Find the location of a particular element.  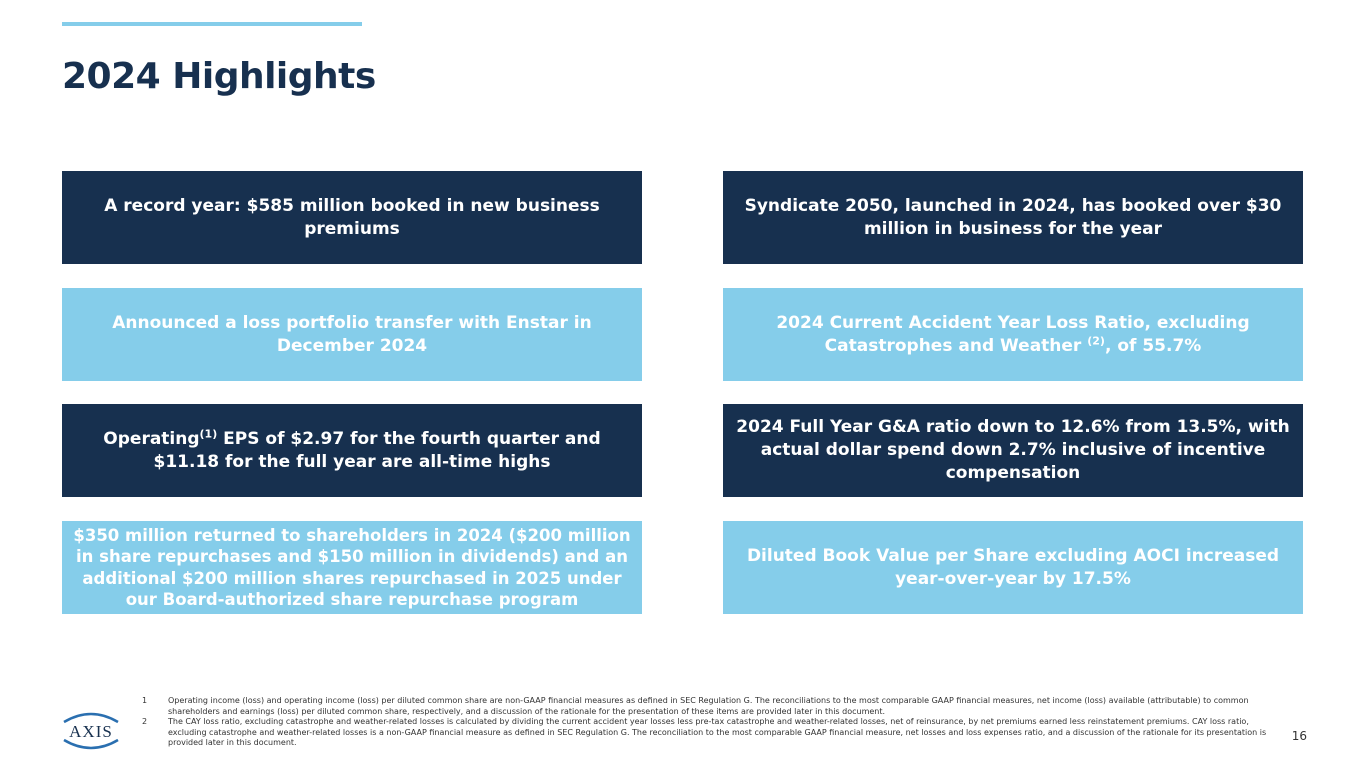

logo-arc-bottom is located at coordinates (91, 744).